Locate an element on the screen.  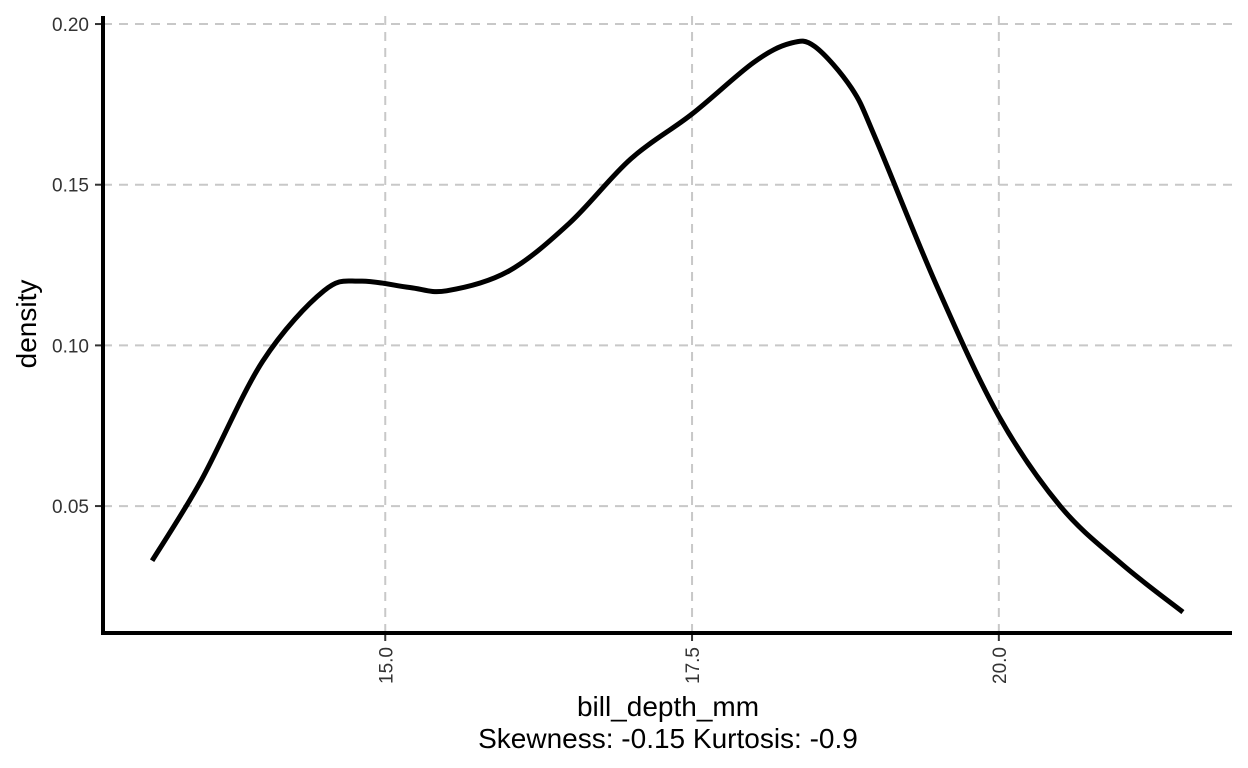
y-tick-label: 0.20 is located at coordinates (70, 25).